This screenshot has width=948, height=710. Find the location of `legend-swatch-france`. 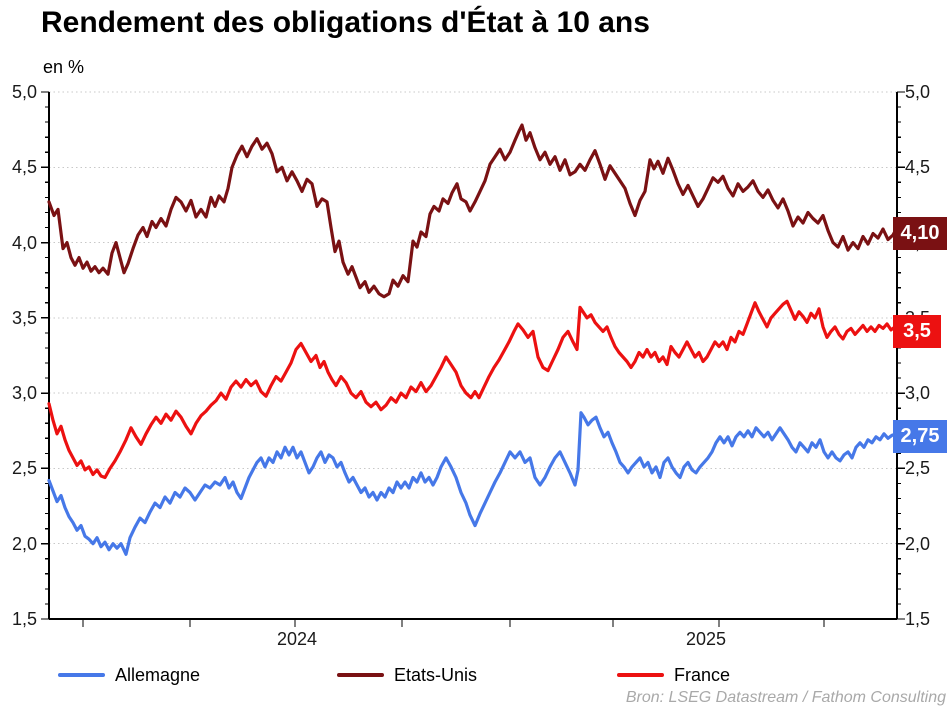

legend-swatch-france is located at coordinates (640, 675).